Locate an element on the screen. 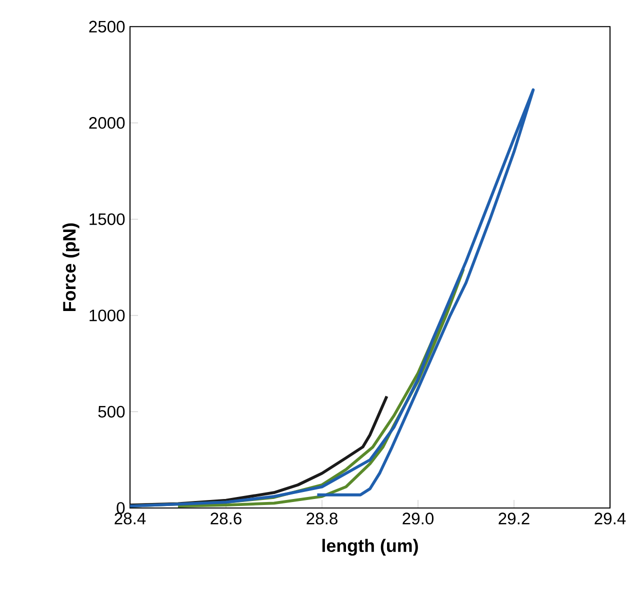  x-tick-label: 29.2 is located at coordinates (514, 518).